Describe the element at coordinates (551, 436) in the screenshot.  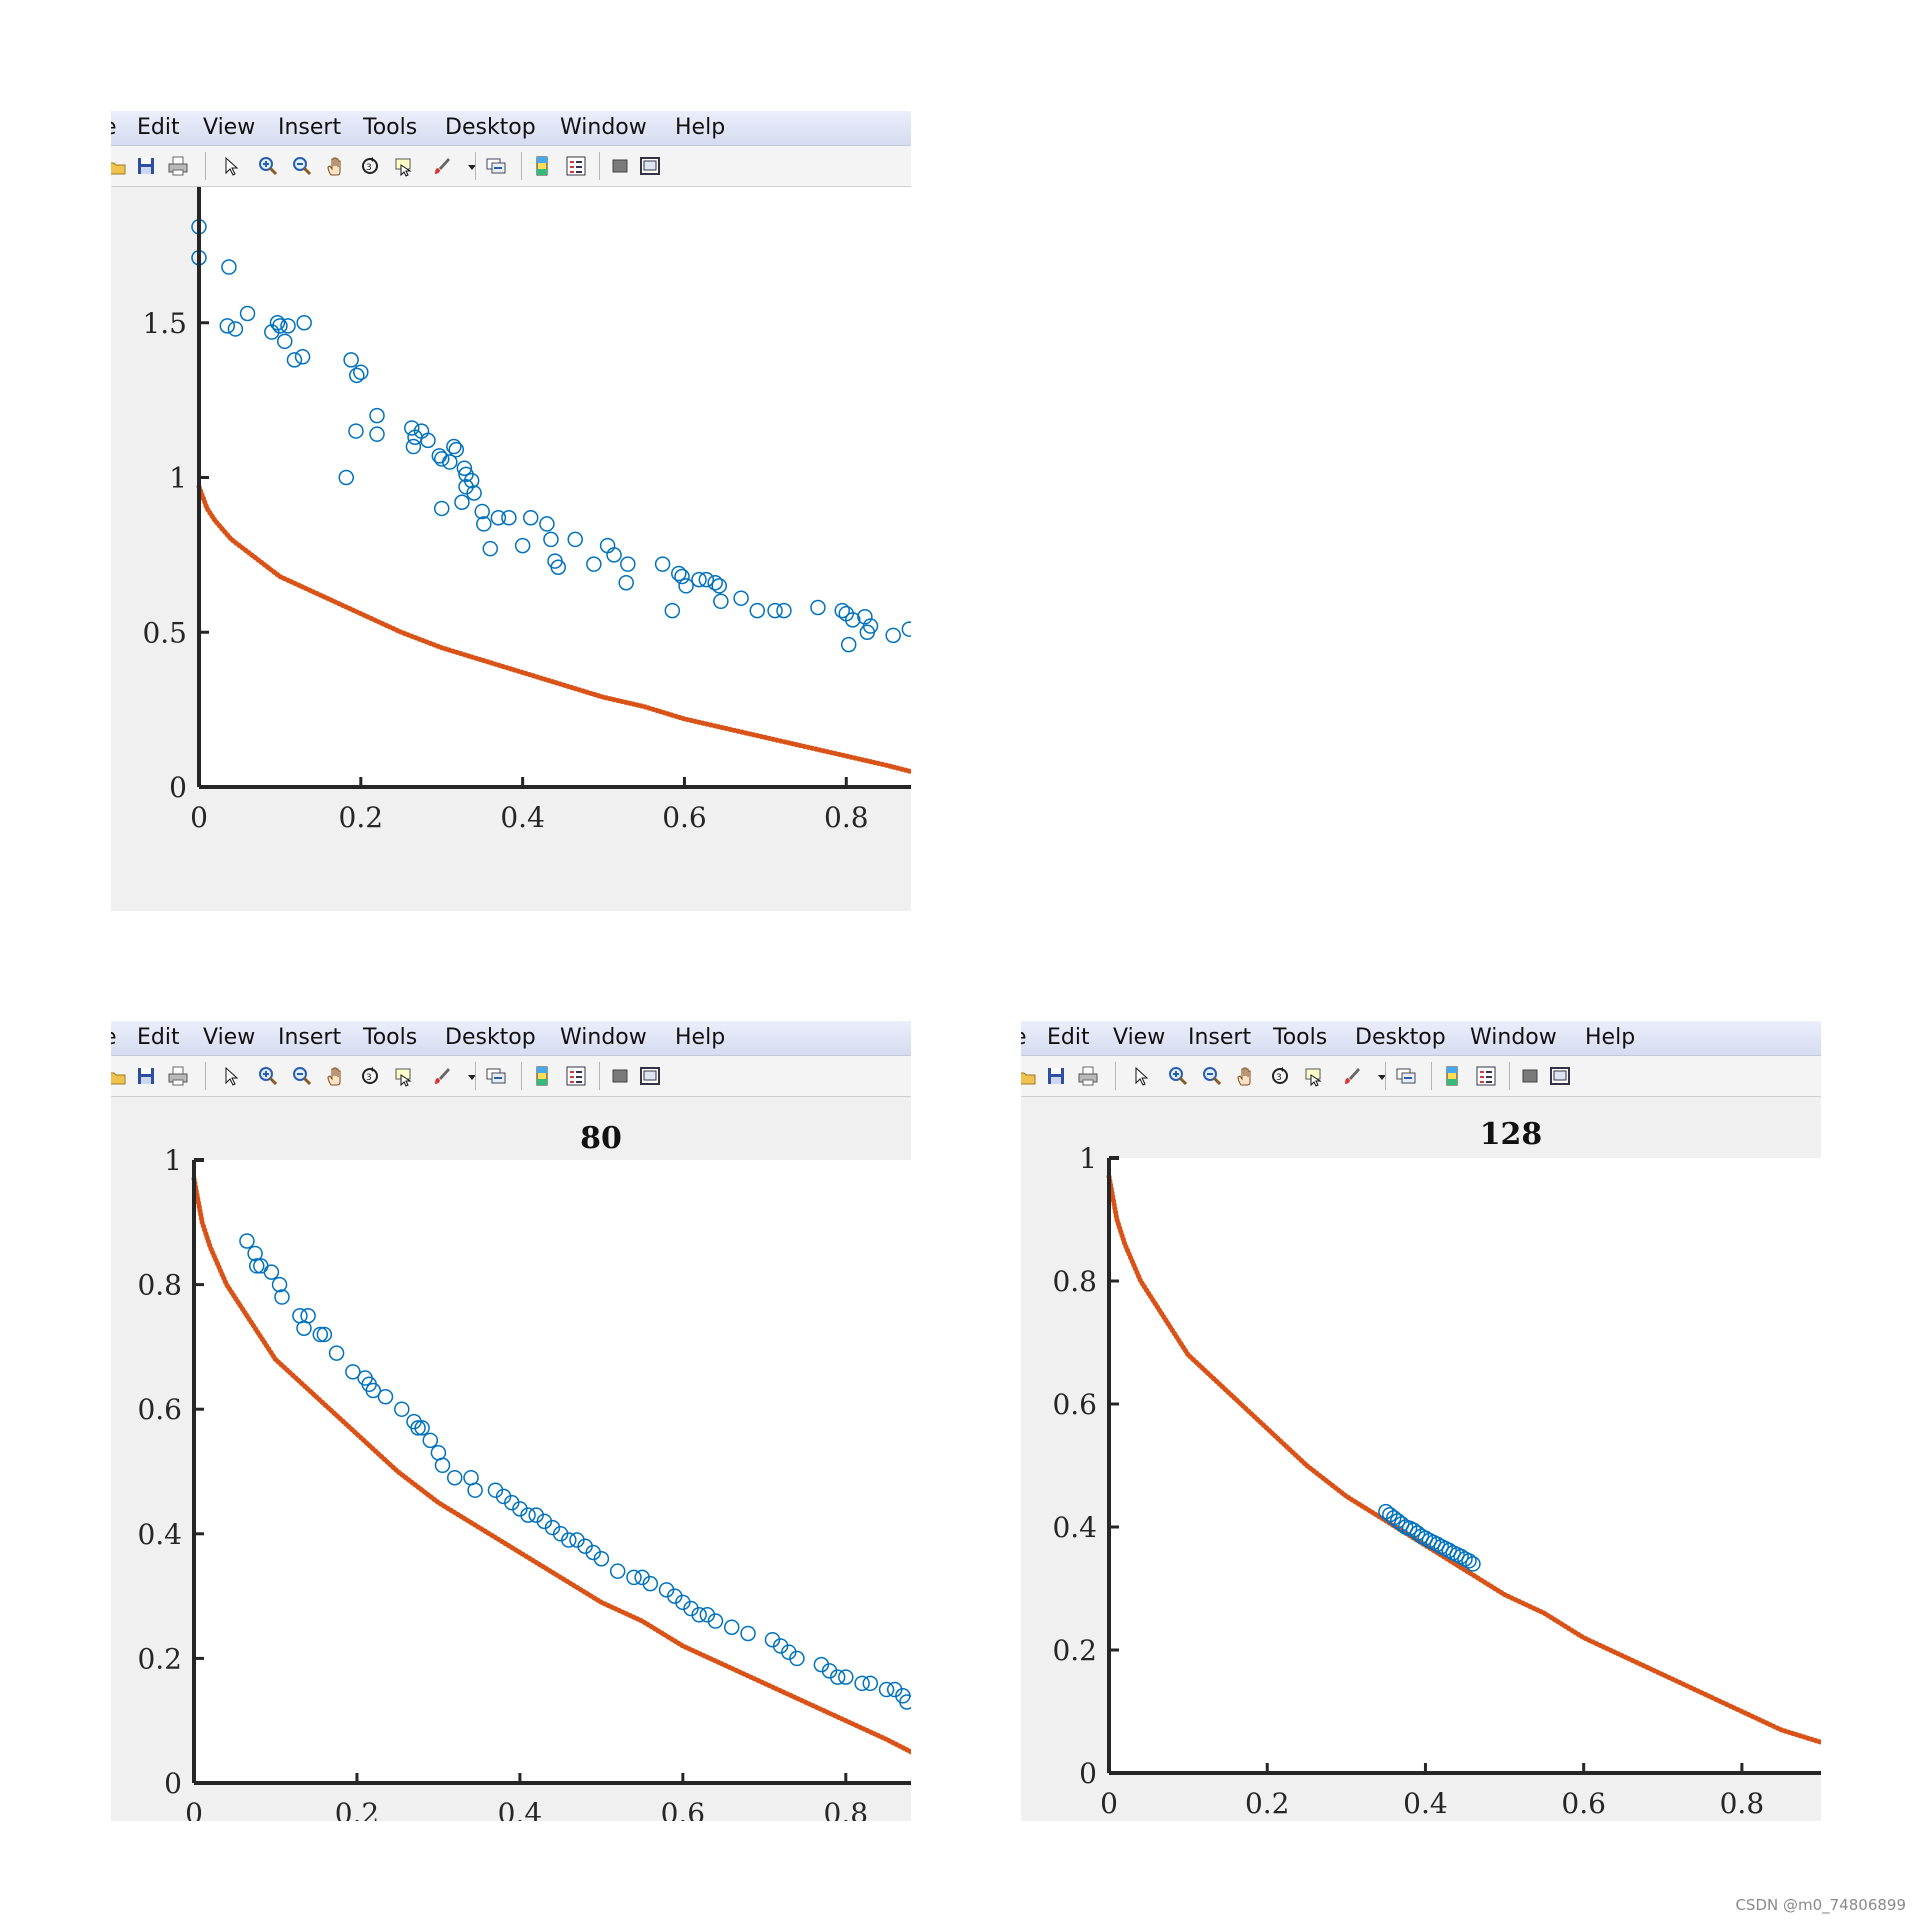
I see `scatter-series` at that location.